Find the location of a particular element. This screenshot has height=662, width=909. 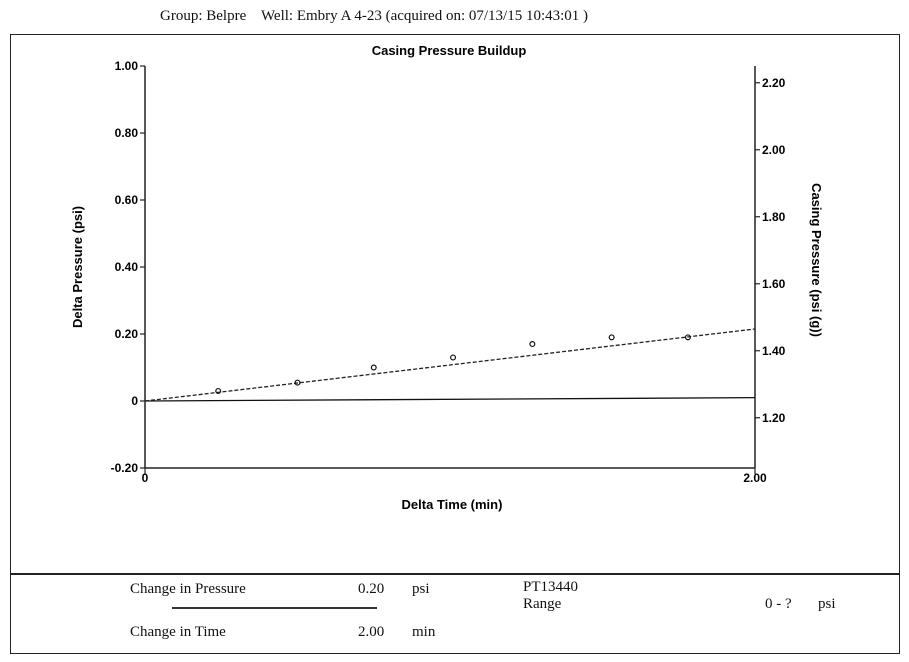

y-axis-label: Delta Pressure (psi) is located at coordinates (77, 267).